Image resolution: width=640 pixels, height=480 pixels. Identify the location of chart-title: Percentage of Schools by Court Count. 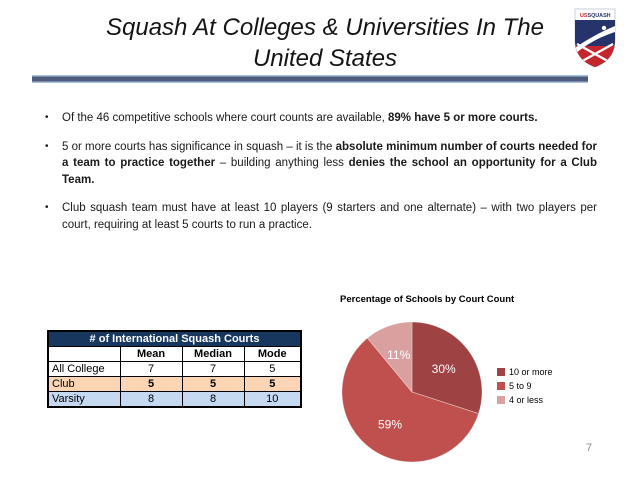
(427, 299).